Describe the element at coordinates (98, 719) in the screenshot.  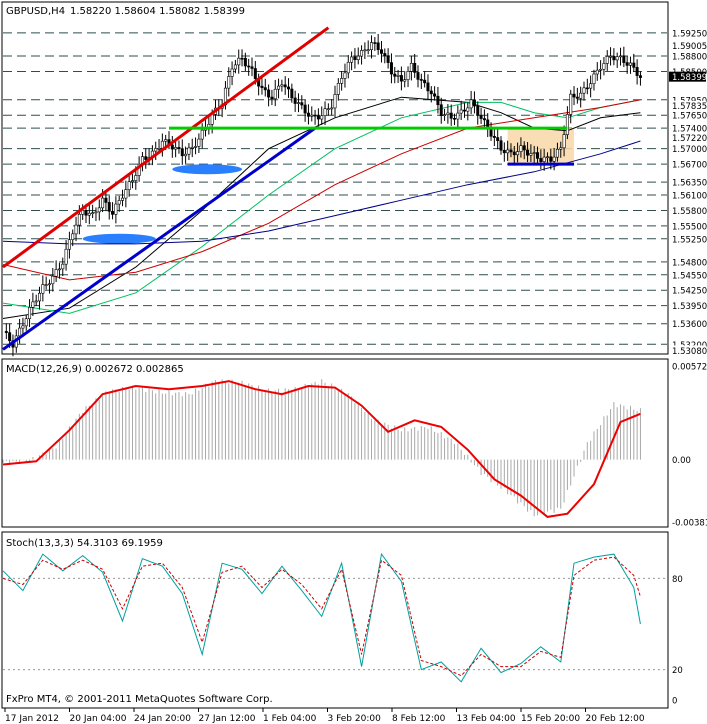
I see `x-tick-label: 20 Jan 04:00` at that location.